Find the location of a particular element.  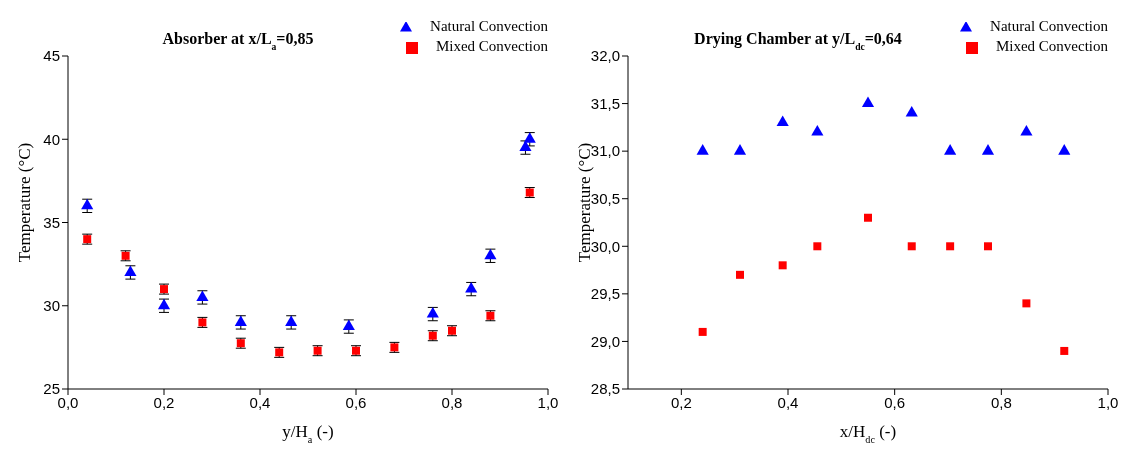

y-tick-label: 29,0 is located at coordinates (605, 341).